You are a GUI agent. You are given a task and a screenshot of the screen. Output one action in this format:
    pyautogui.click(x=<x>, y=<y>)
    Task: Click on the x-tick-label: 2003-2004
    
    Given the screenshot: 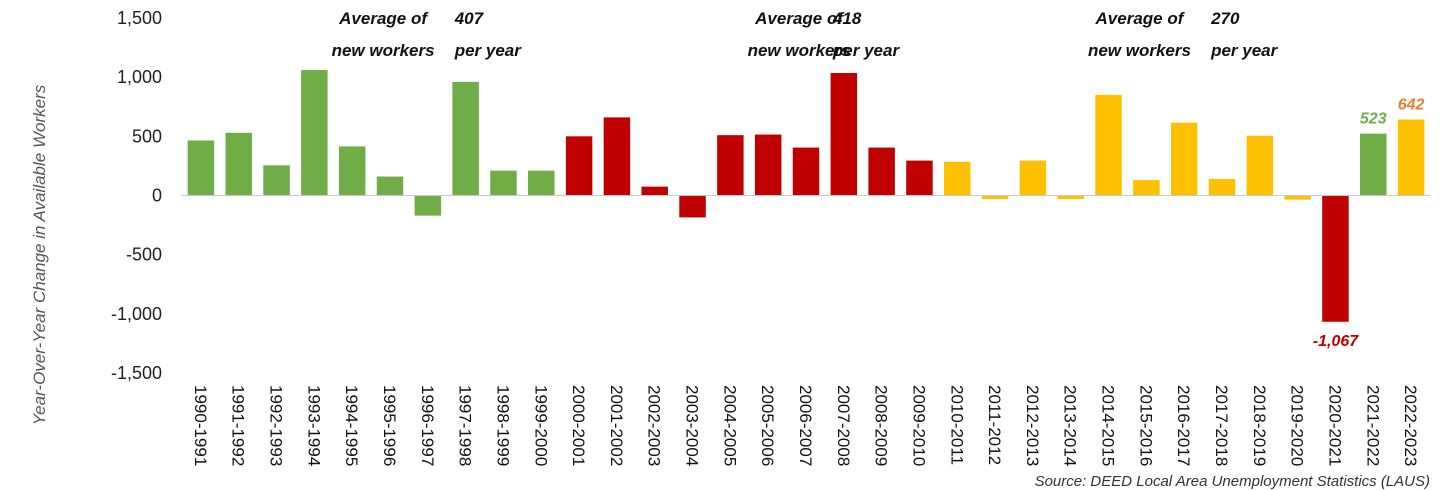 What is the action you would take?
    pyautogui.click(x=692, y=425)
    